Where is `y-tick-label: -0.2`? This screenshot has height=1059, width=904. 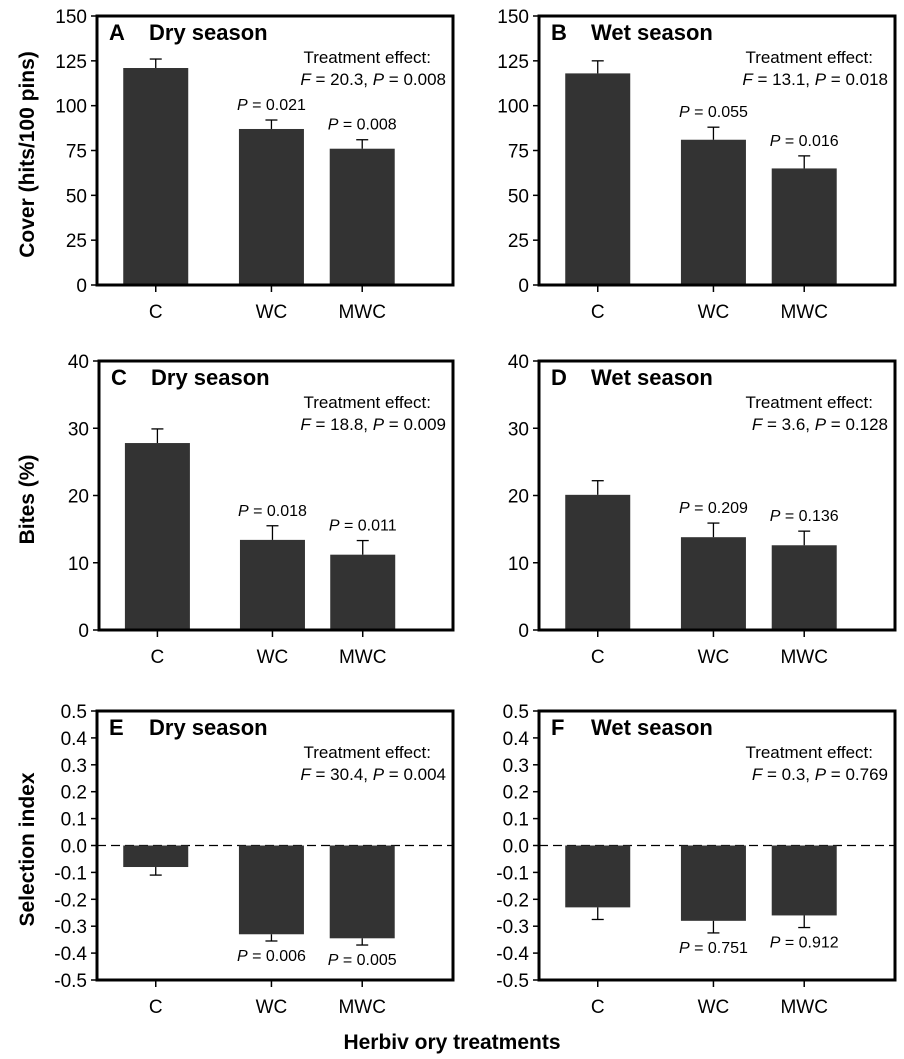
y-tick-label: -0.2 is located at coordinates (512, 900).